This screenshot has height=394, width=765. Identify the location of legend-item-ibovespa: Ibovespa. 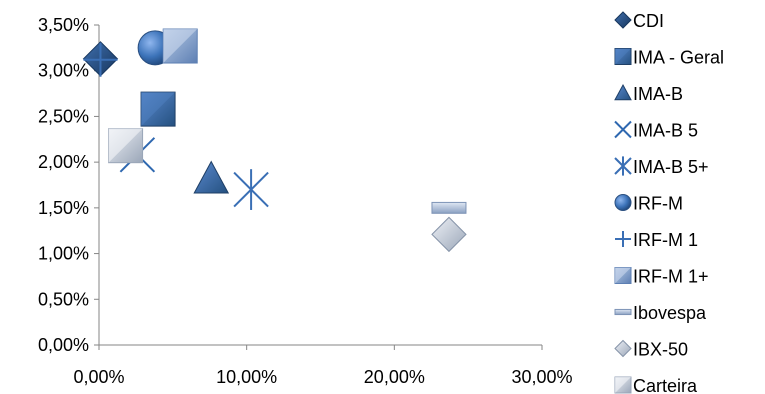
(660, 313).